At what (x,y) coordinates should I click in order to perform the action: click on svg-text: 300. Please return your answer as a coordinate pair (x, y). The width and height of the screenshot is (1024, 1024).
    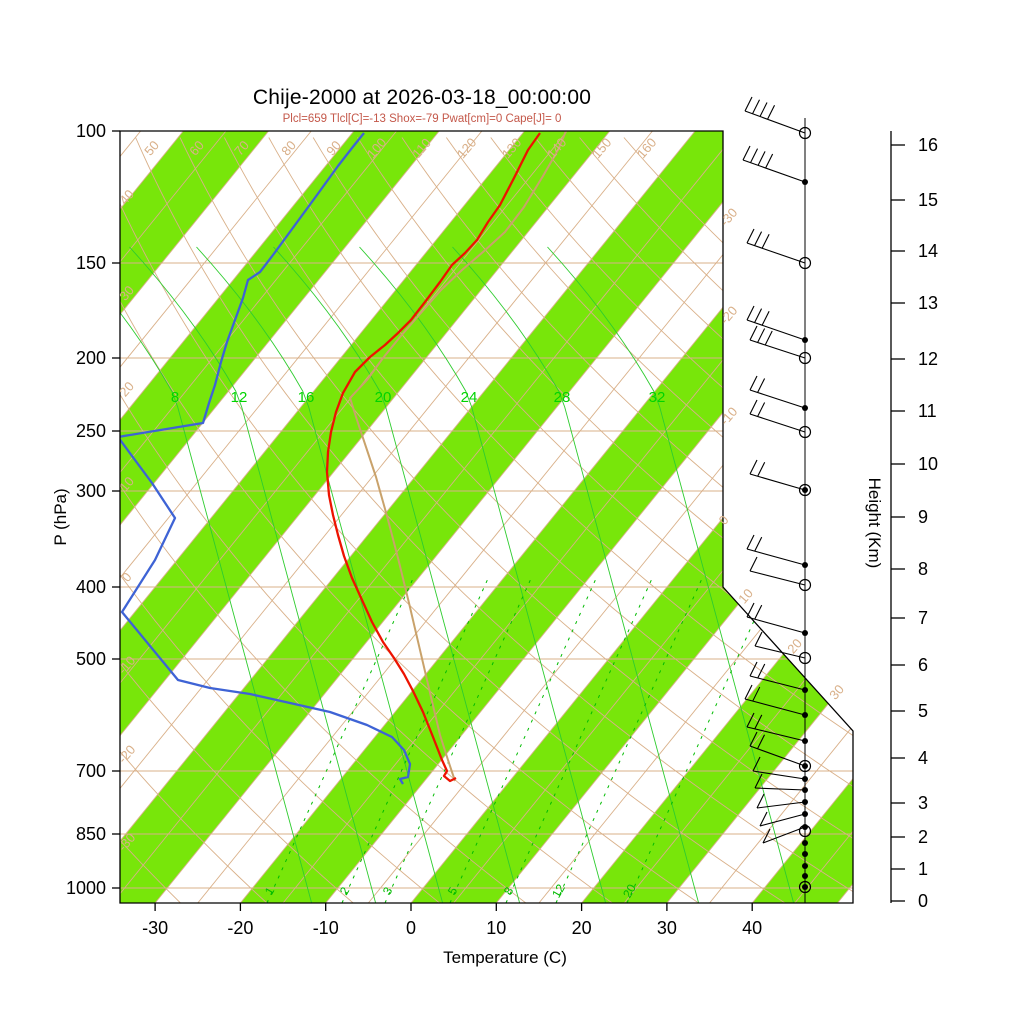
    Looking at the image, I should click on (91, 491).